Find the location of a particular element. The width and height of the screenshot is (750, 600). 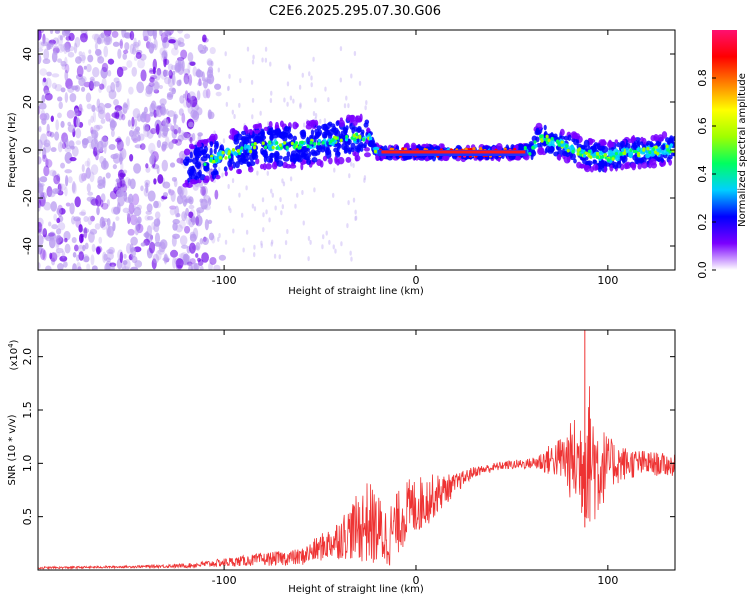

y-tick-label: -40 is located at coordinates (27, 246).